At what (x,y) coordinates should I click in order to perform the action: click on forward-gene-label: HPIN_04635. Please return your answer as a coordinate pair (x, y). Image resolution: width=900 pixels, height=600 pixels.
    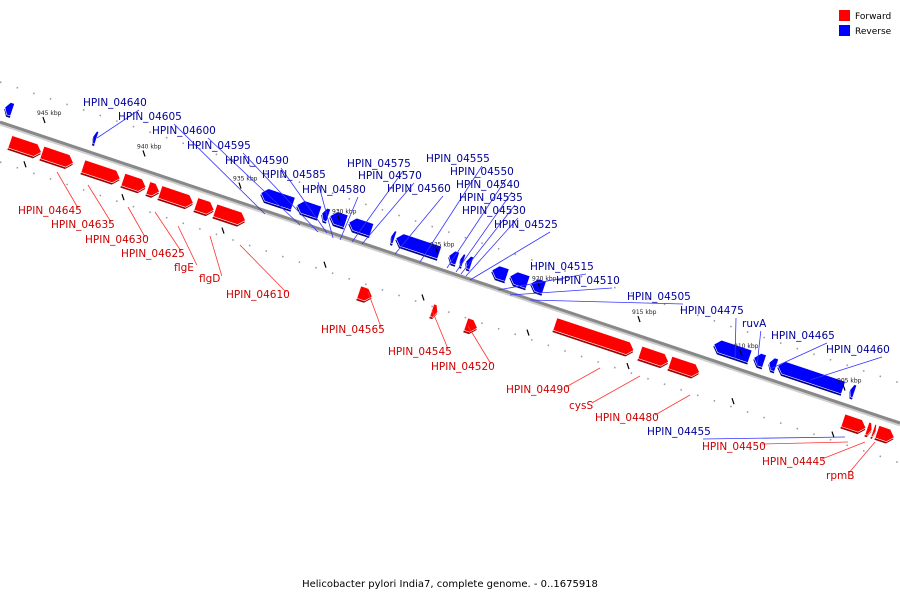
    Looking at the image, I should click on (83, 225).